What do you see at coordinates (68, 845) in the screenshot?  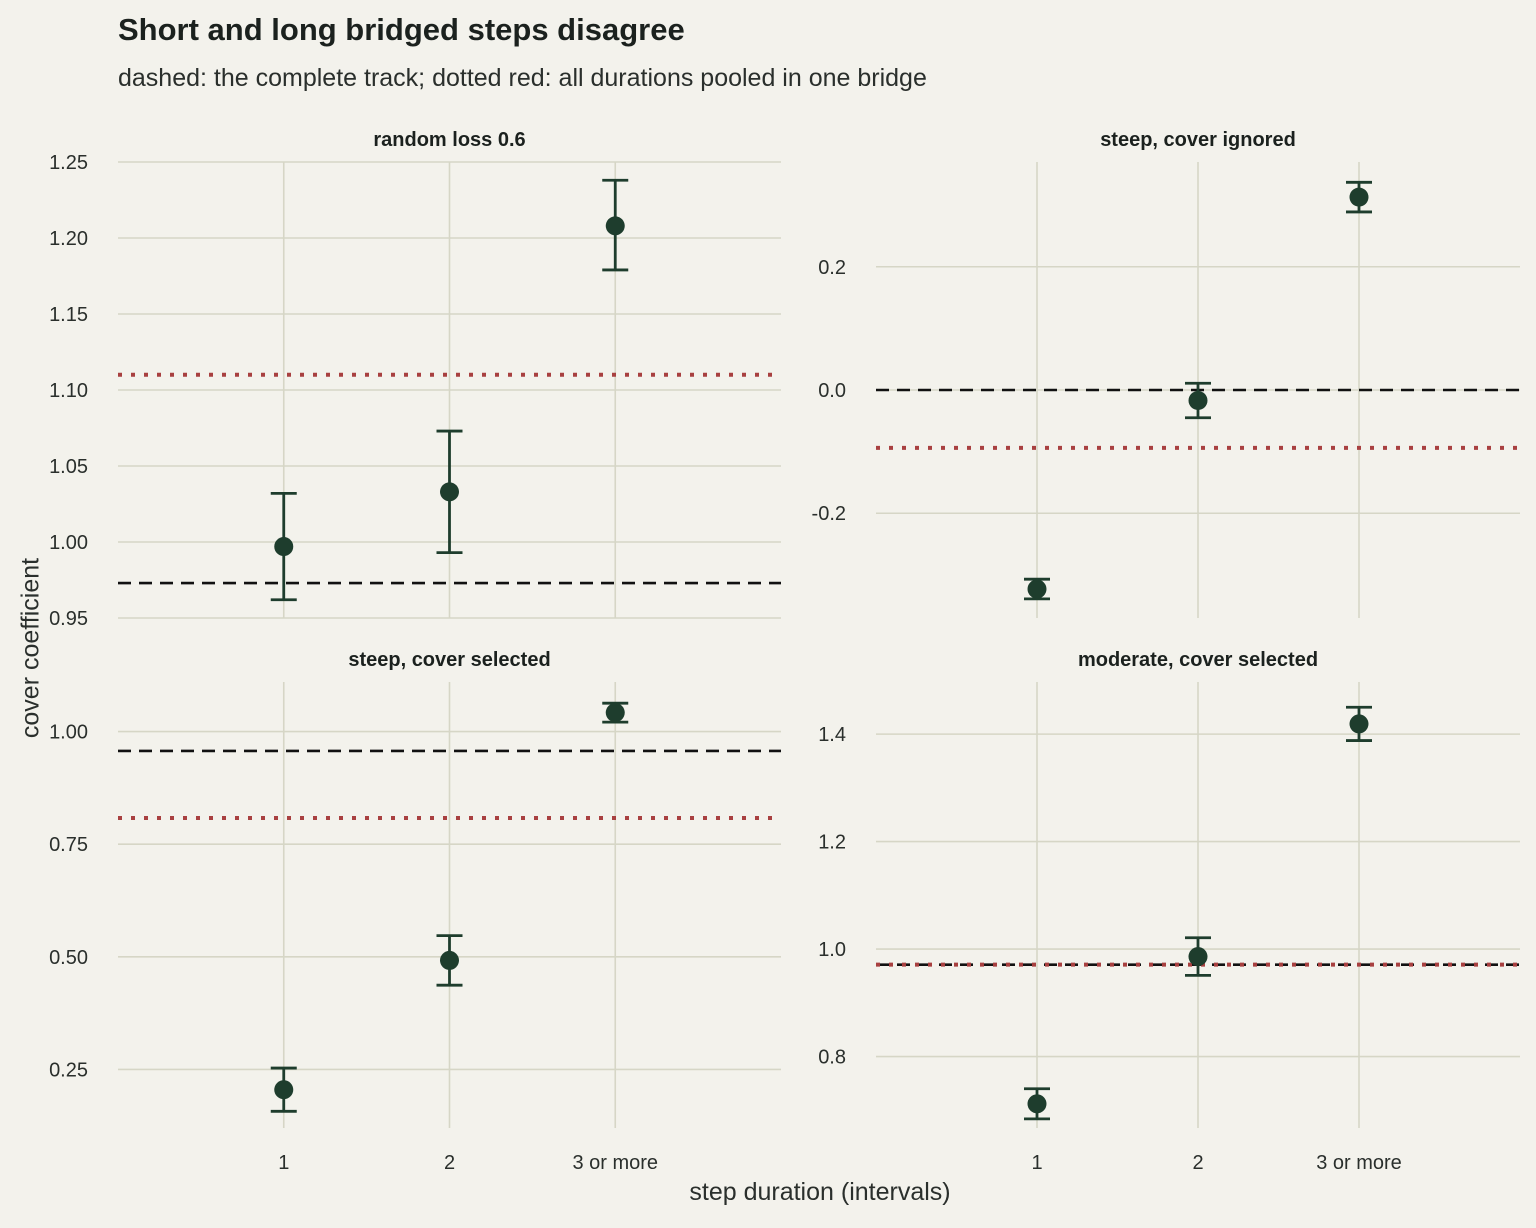 I see `y-tick-label: 0.75` at bounding box center [68, 845].